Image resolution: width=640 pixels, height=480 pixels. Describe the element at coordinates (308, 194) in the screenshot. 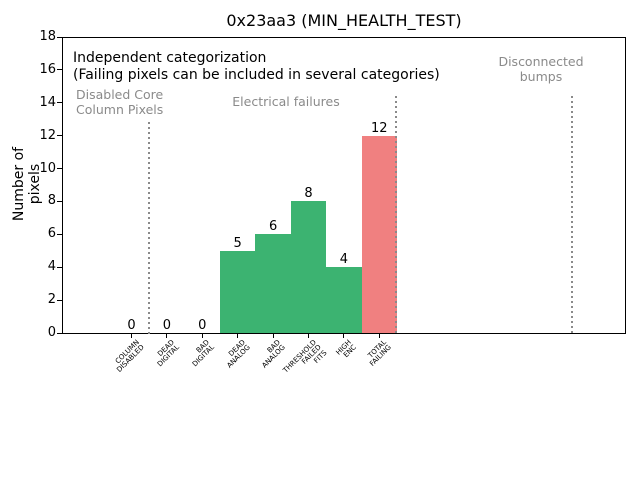

I see `bar-value-label: 8` at that location.